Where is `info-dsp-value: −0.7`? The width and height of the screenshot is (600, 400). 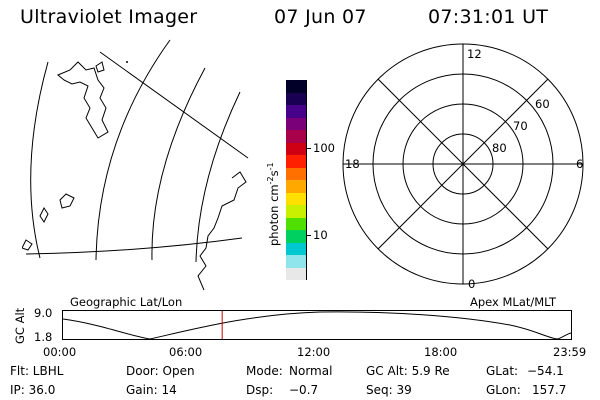
info-dsp-value: −0.7 is located at coordinates (304, 390).